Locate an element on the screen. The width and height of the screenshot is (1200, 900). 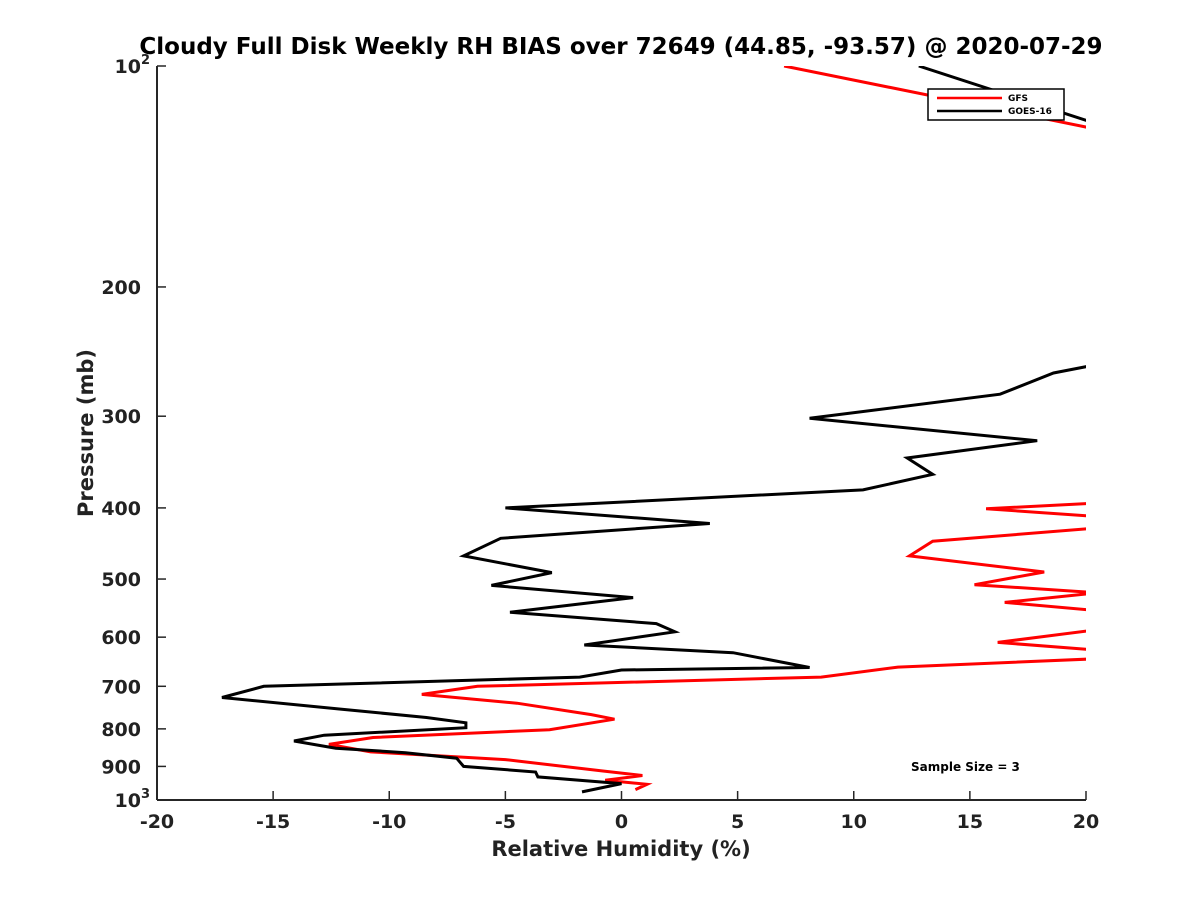
x-tick-label: 0 is located at coordinates (621, 822).